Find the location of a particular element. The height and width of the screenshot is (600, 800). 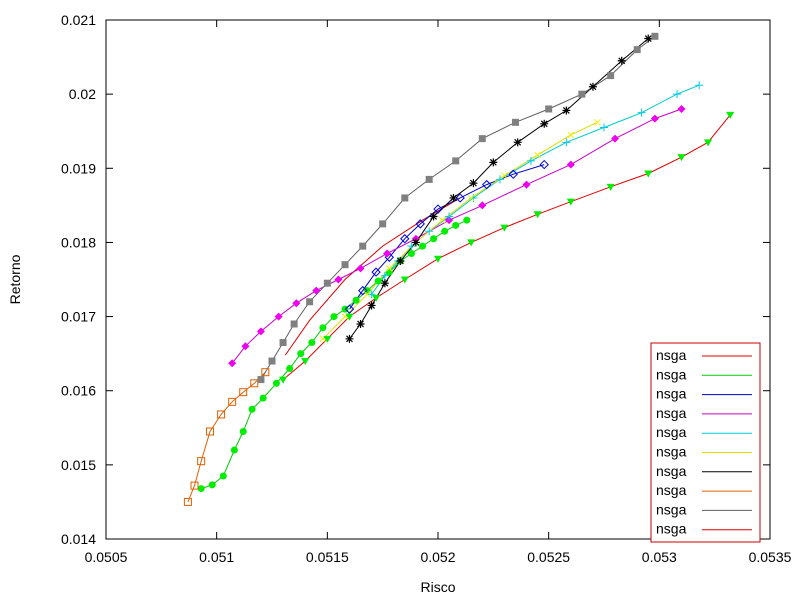

y-axis-label: Retorno is located at coordinates (15, 279).